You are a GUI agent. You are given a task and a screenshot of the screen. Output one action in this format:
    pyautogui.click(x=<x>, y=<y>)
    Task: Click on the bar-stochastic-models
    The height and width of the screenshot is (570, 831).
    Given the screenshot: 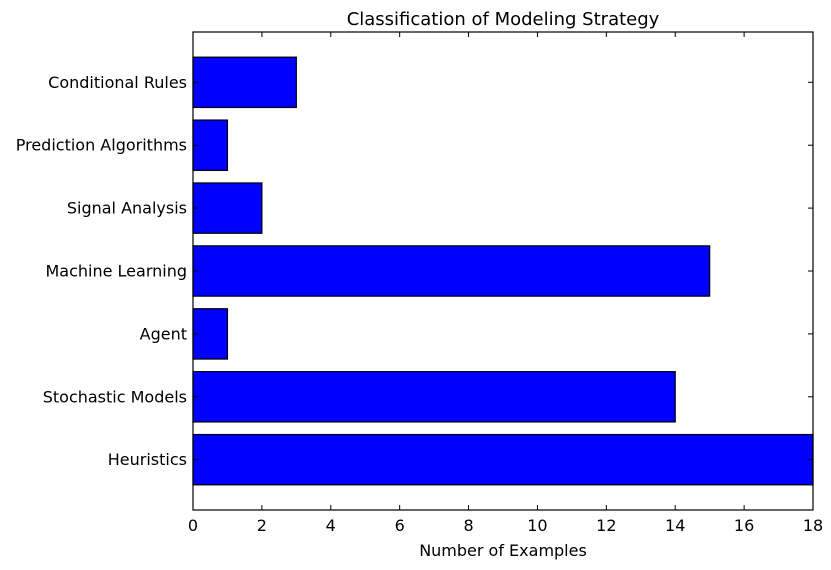 What is the action you would take?
    pyautogui.click(x=434, y=397)
    